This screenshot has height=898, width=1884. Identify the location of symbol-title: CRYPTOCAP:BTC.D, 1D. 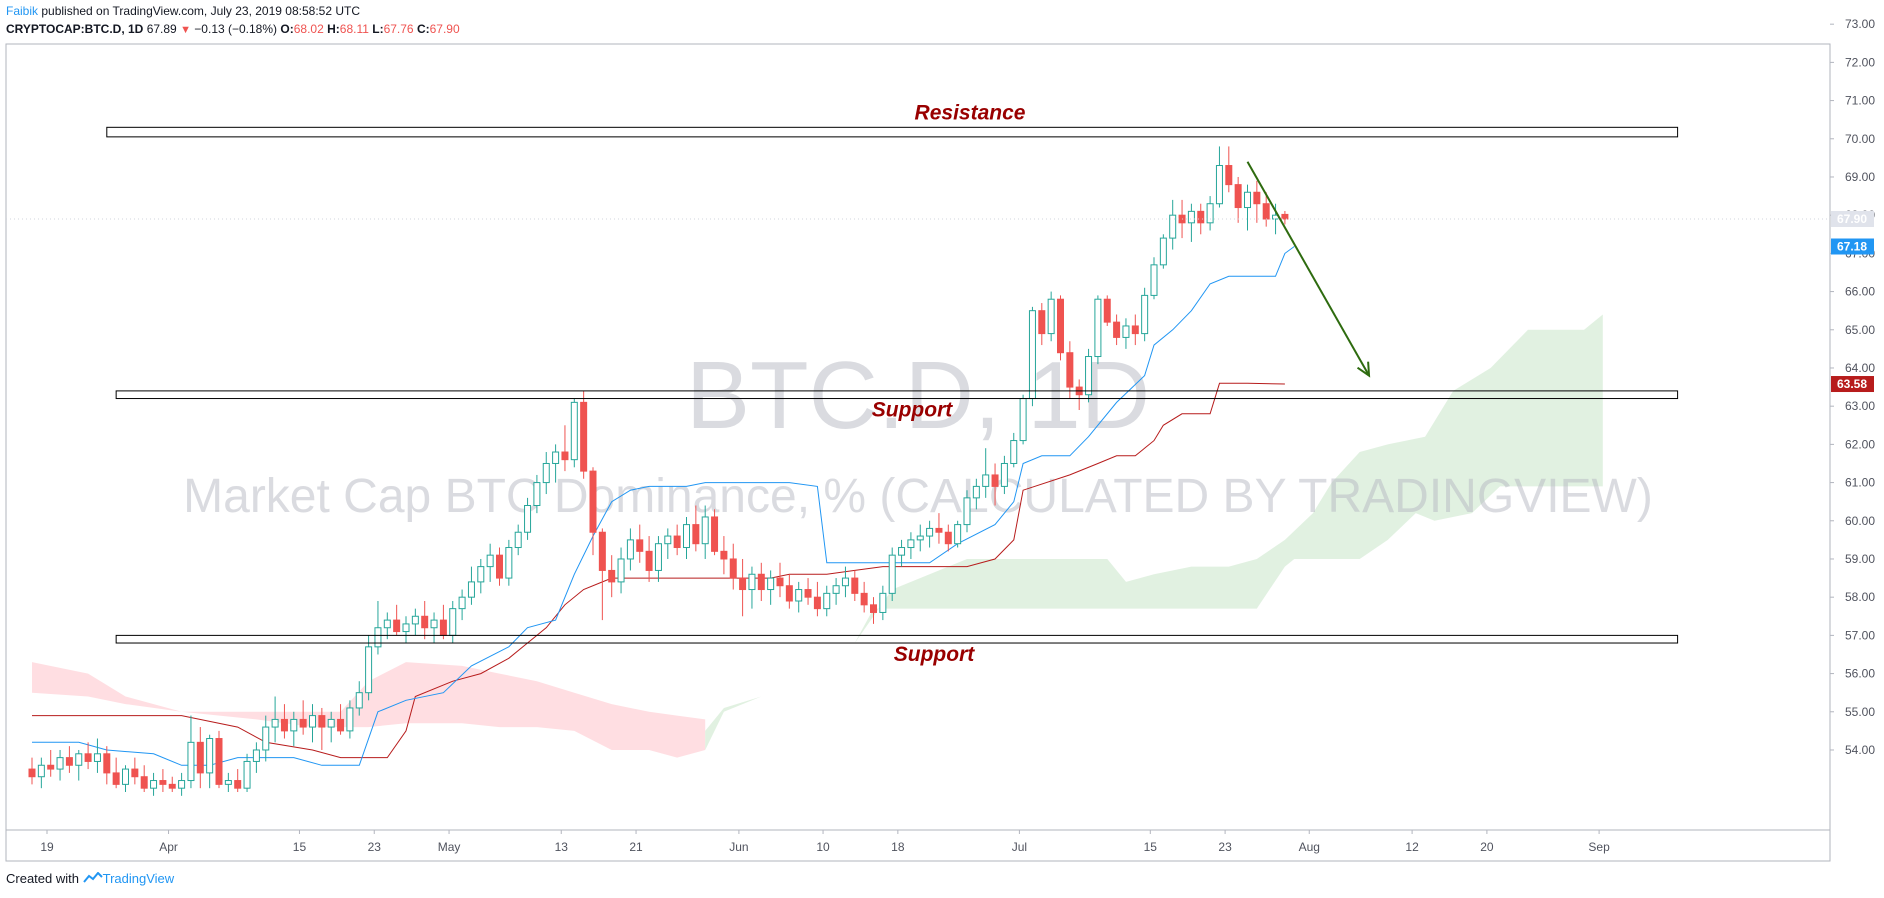
(75, 29).